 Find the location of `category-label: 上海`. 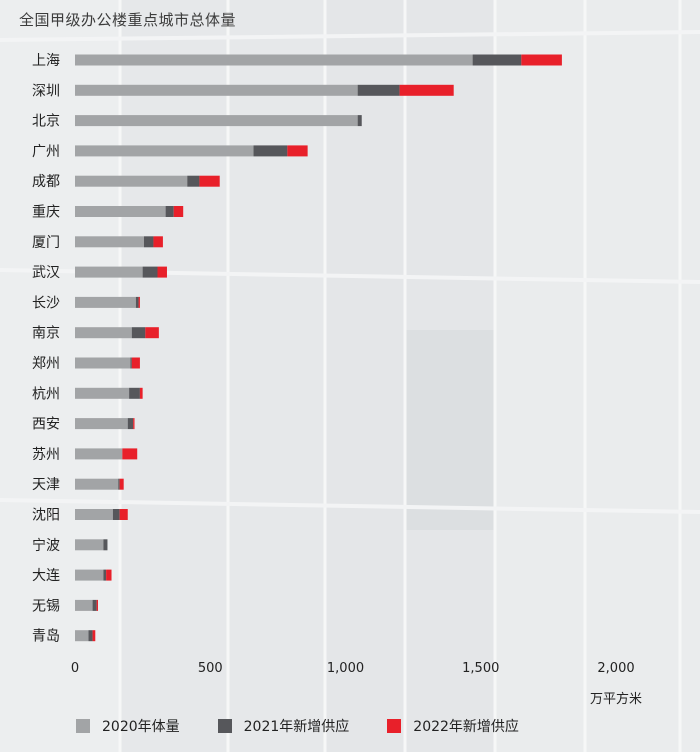

category-label: 上海 is located at coordinates (46, 61).